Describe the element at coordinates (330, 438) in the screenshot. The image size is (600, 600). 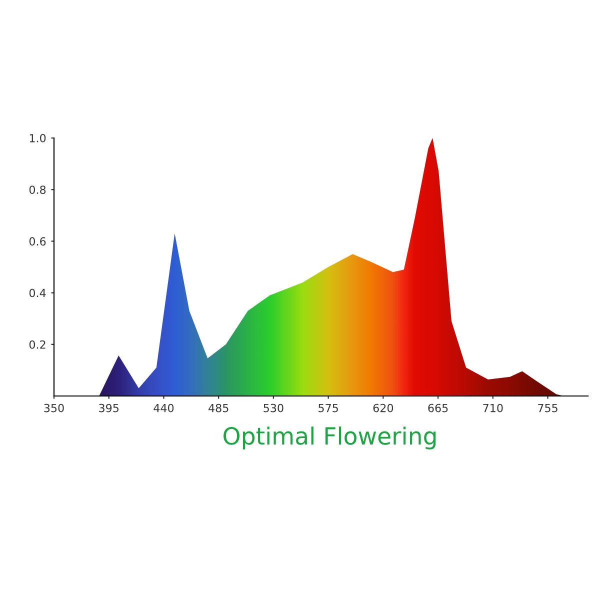
I see `text: Optimal Flowering` at that location.